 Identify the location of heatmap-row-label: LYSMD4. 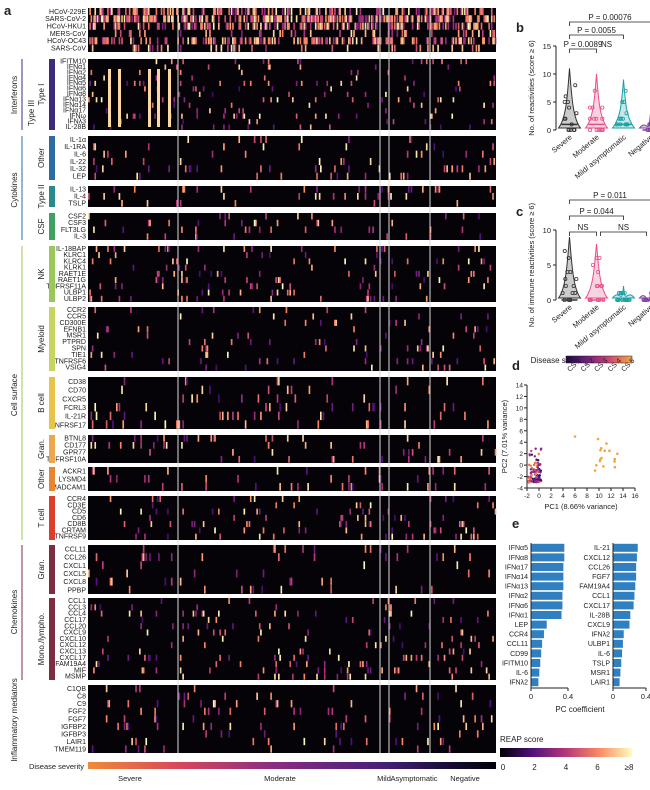
(73, 479).